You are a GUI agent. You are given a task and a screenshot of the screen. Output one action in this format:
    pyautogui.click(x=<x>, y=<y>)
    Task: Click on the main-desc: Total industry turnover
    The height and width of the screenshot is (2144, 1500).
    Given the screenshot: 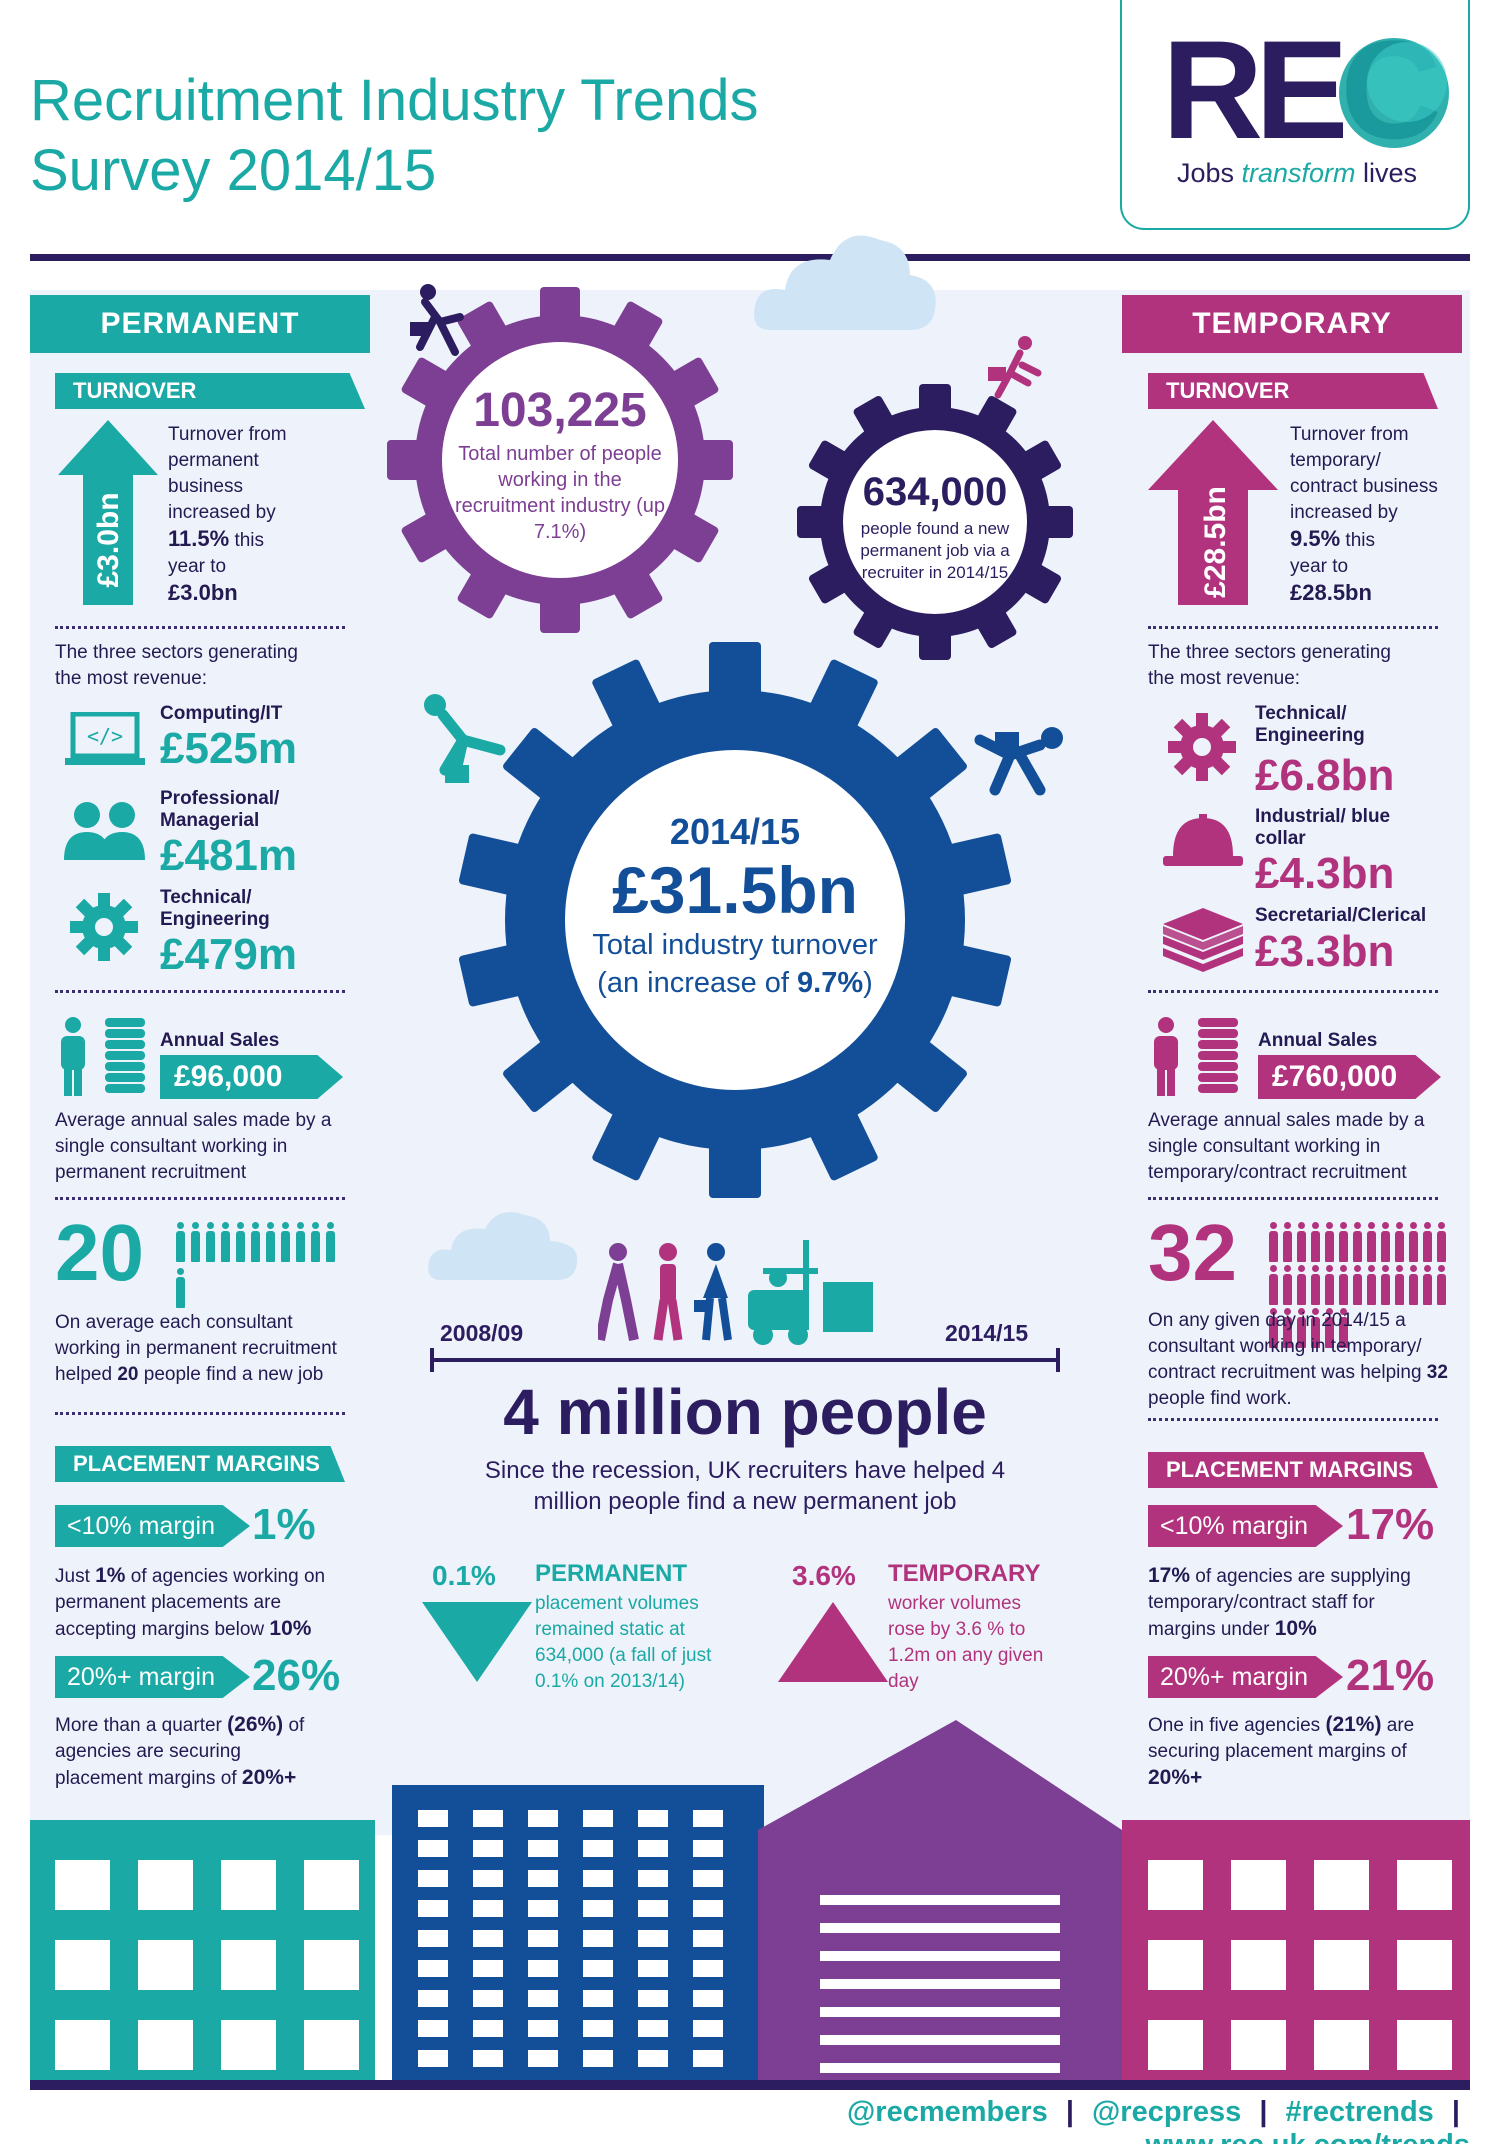 What is the action you would take?
    pyautogui.click(x=735, y=945)
    